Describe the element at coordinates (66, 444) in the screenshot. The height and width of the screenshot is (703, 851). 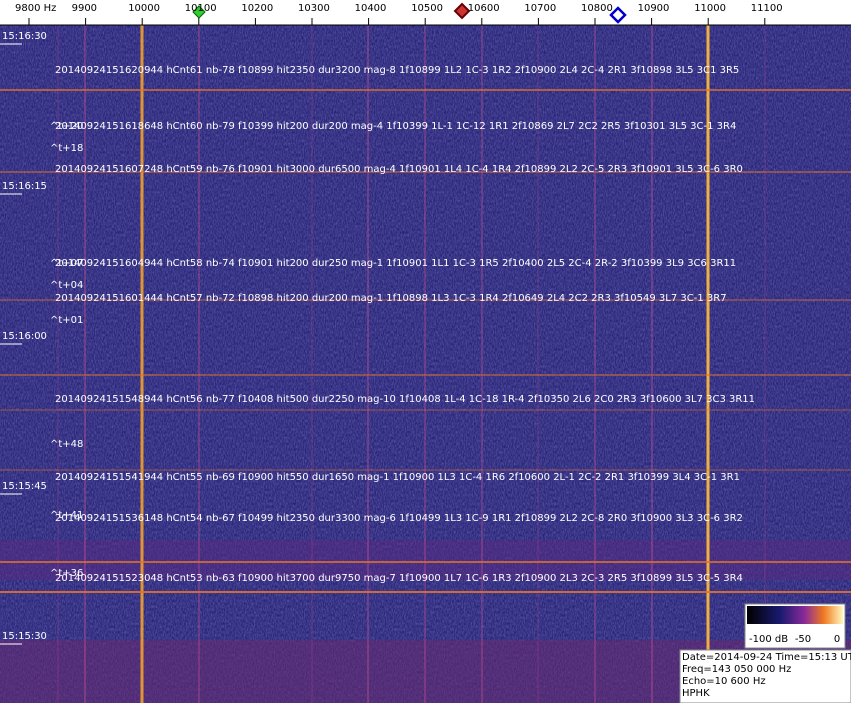
I see `offset-label: ^t+48` at that location.